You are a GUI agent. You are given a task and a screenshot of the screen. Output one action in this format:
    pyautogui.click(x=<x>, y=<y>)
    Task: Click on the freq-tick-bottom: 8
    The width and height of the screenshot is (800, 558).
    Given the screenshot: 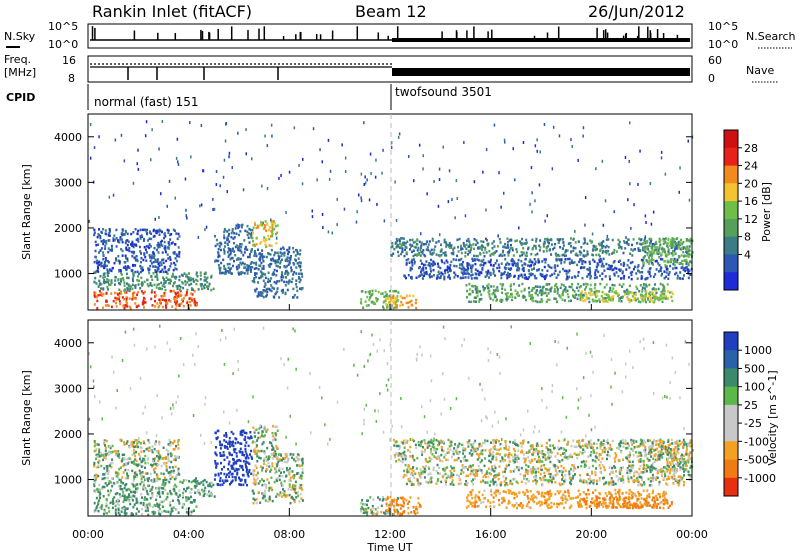 What is the action you would take?
    pyautogui.click(x=71, y=78)
    